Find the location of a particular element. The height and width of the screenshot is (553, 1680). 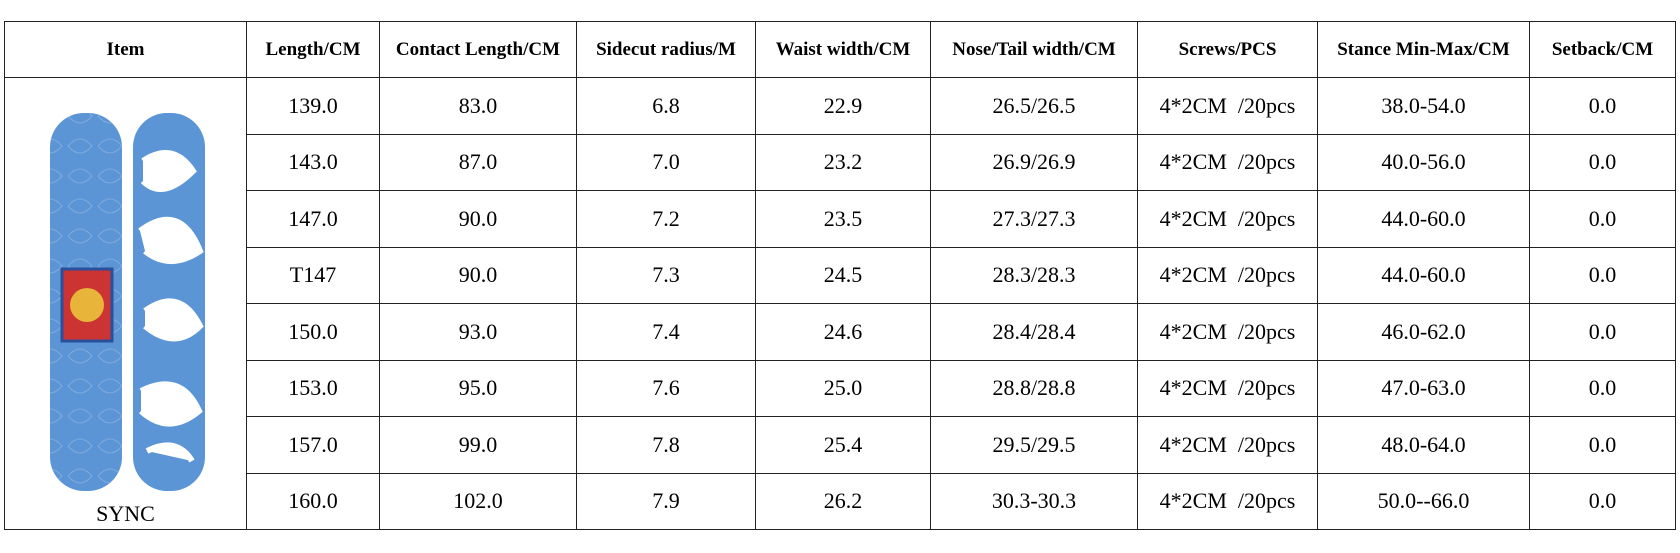

table-cell: 102.0 is located at coordinates (478, 501).